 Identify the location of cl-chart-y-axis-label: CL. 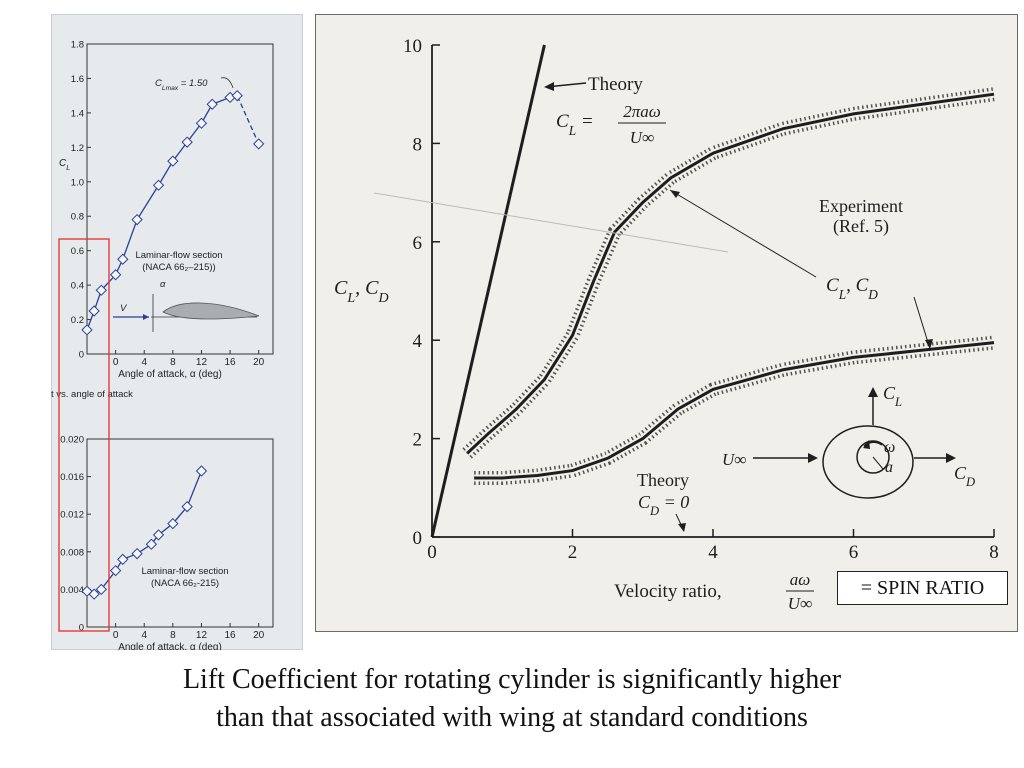
(64, 165).